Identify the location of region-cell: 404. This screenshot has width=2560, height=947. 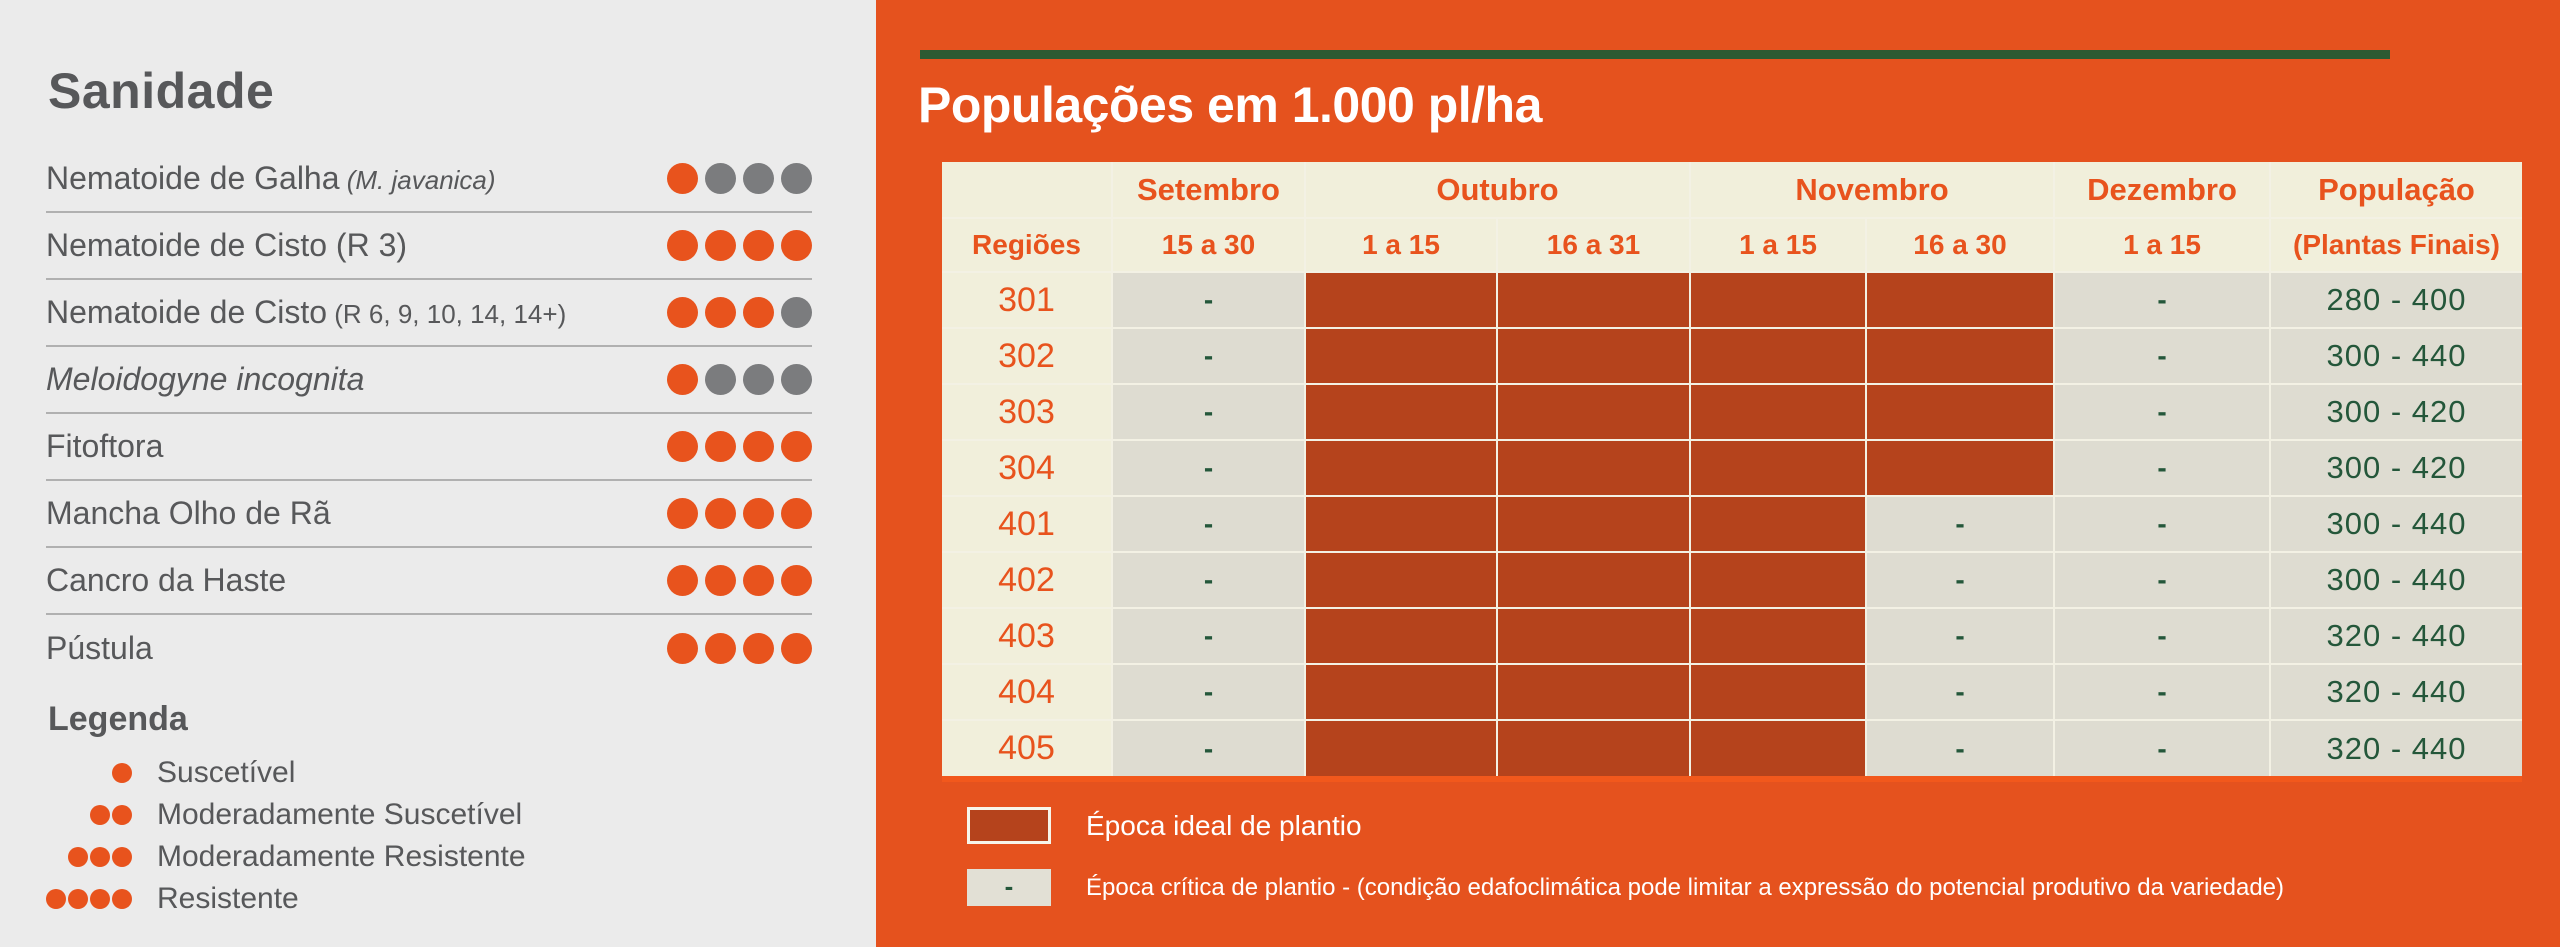
(1027, 692).